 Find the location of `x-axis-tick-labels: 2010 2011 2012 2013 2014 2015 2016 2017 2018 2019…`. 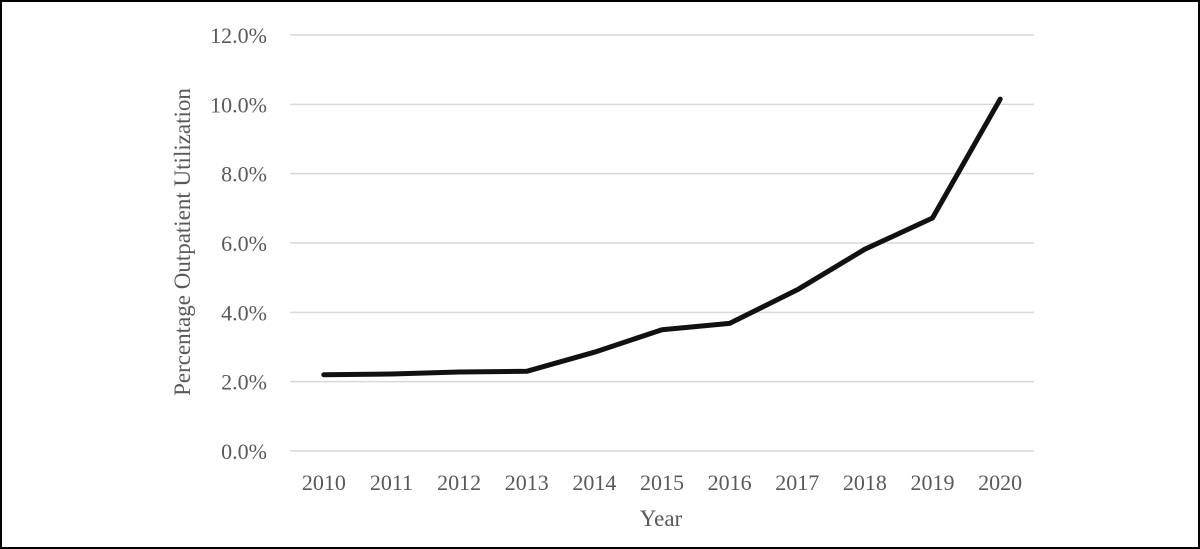

x-axis-tick-labels: 2010 2011 2012 2013 2014 2015 2016 2017 2018 2019… is located at coordinates (662, 482).